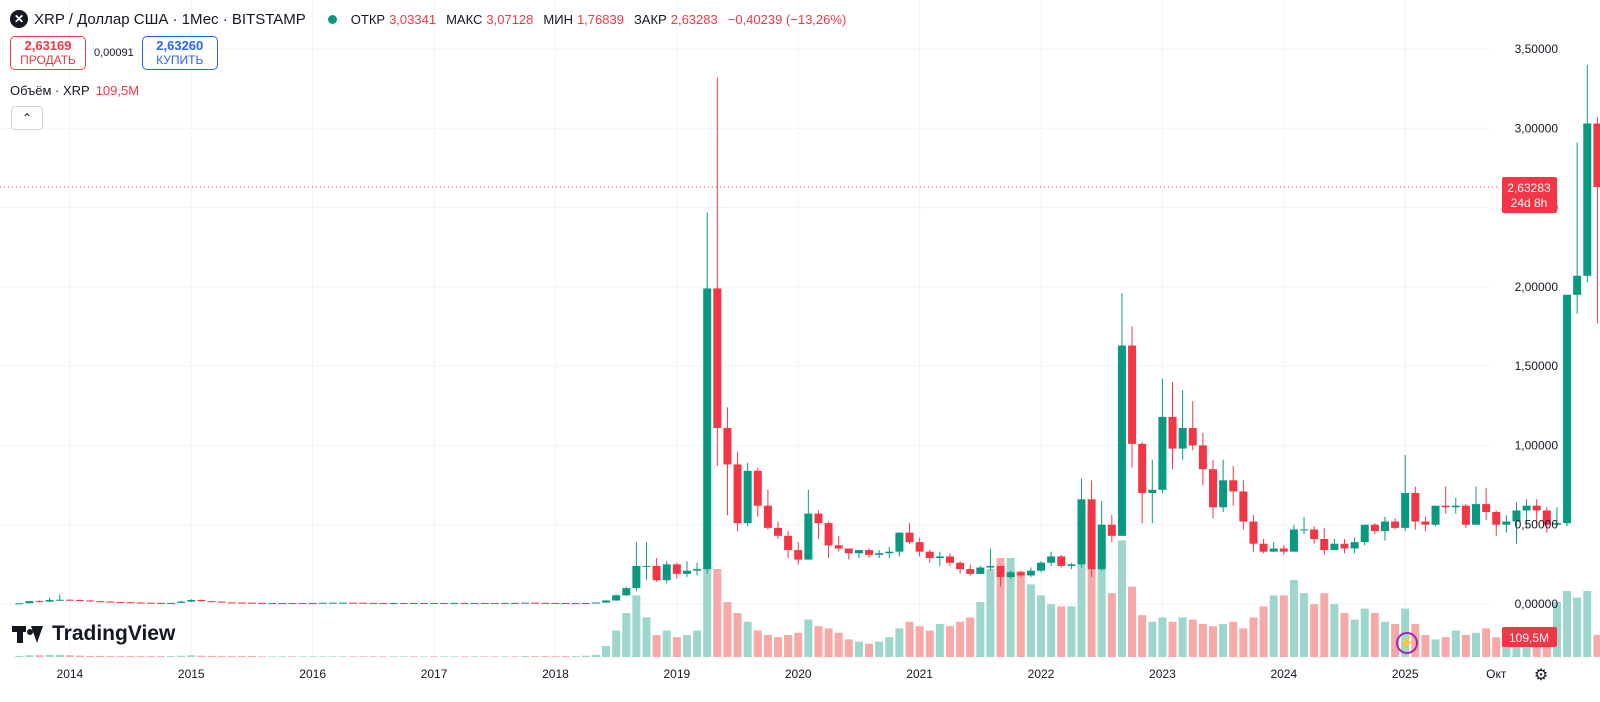 This screenshot has height=702, width=1600. Describe the element at coordinates (27, 118) in the screenshot. I see `collapse-legend-button: ⌃` at that location.